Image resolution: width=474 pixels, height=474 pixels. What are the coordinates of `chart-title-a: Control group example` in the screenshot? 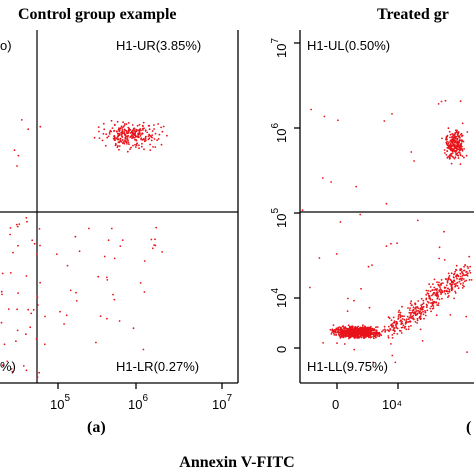 It's located at (97, 14).